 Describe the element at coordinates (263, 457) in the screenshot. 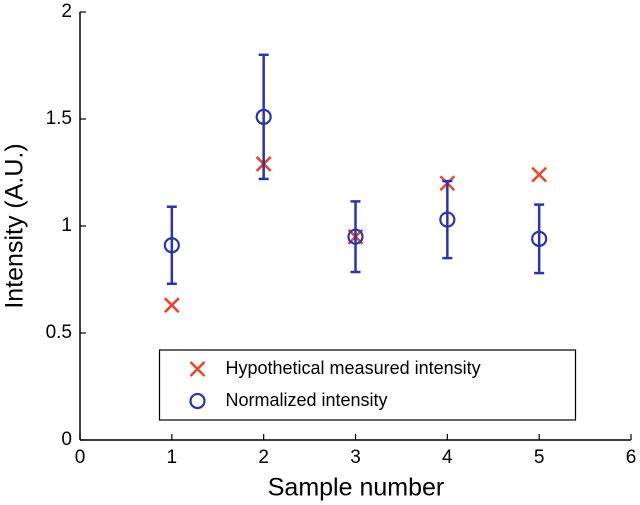

I see `x-tick-label: 2` at that location.